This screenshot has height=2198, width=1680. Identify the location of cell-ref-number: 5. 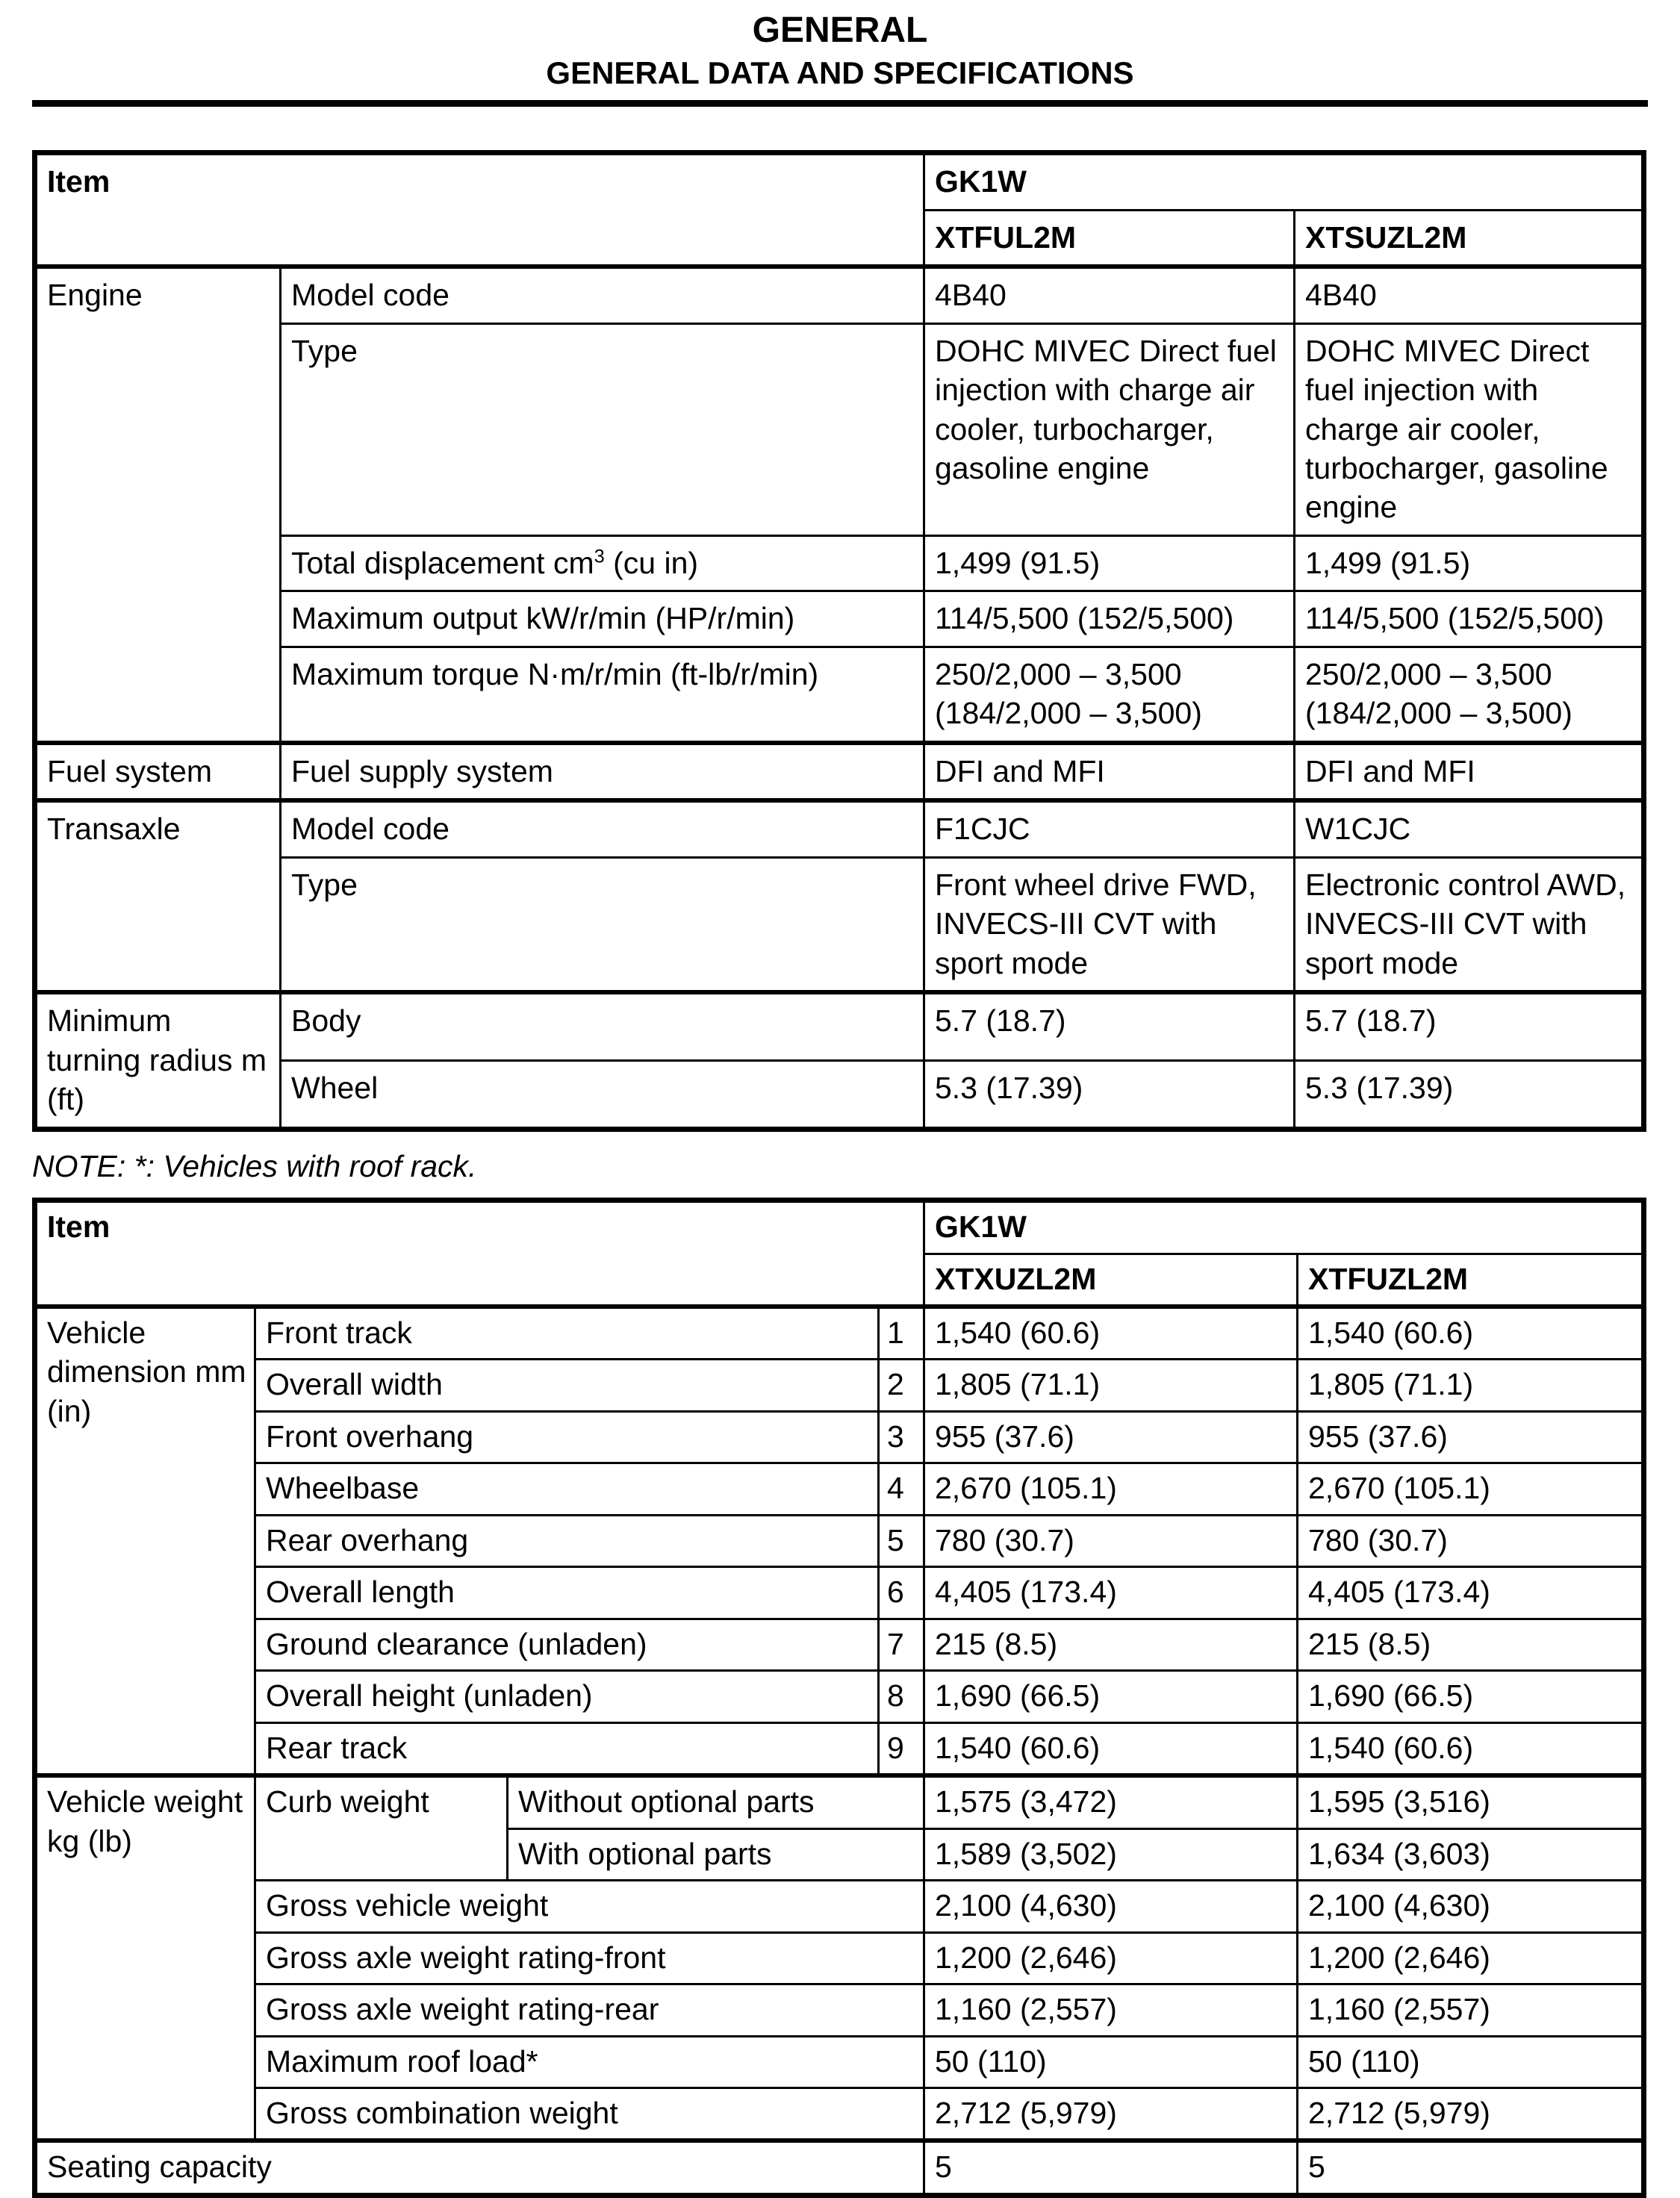
(901, 1541).